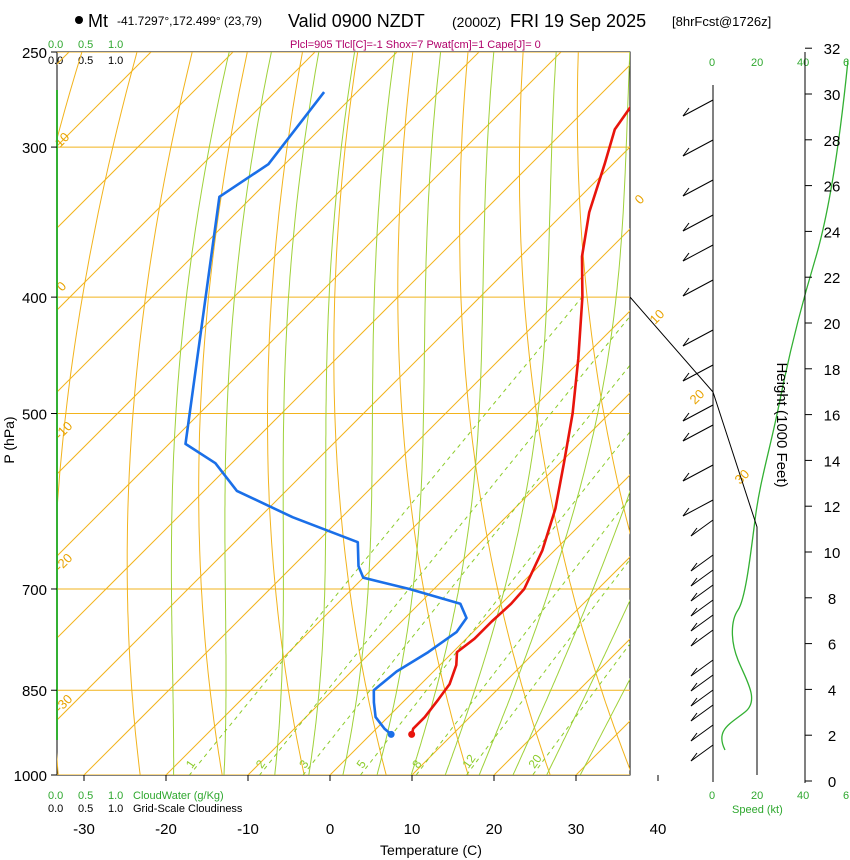 The image size is (850, 860). What do you see at coordinates (712, 796) in the screenshot?
I see `speed-tick-bottom-0: 0` at bounding box center [712, 796].